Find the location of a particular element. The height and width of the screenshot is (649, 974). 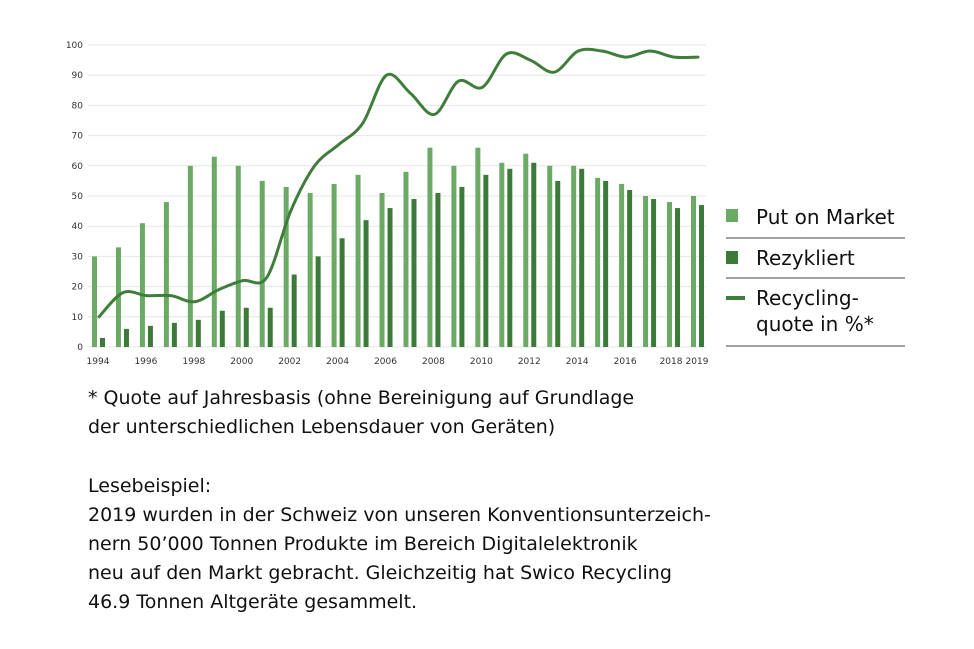

y-tick-label: 0 is located at coordinates (80, 348).